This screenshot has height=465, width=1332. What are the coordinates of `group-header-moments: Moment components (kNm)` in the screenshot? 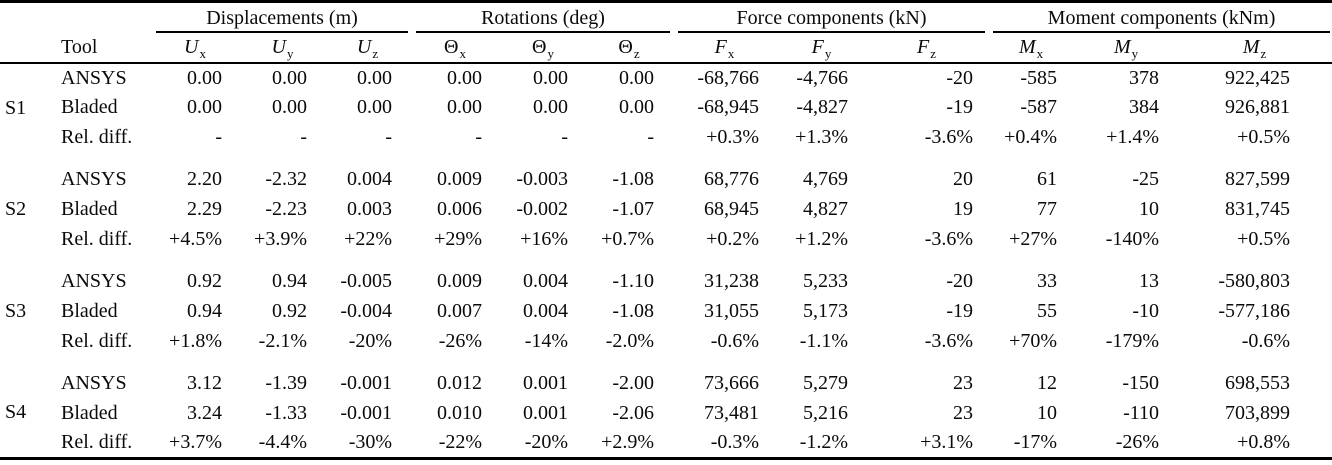 It's located at (1159, 17).